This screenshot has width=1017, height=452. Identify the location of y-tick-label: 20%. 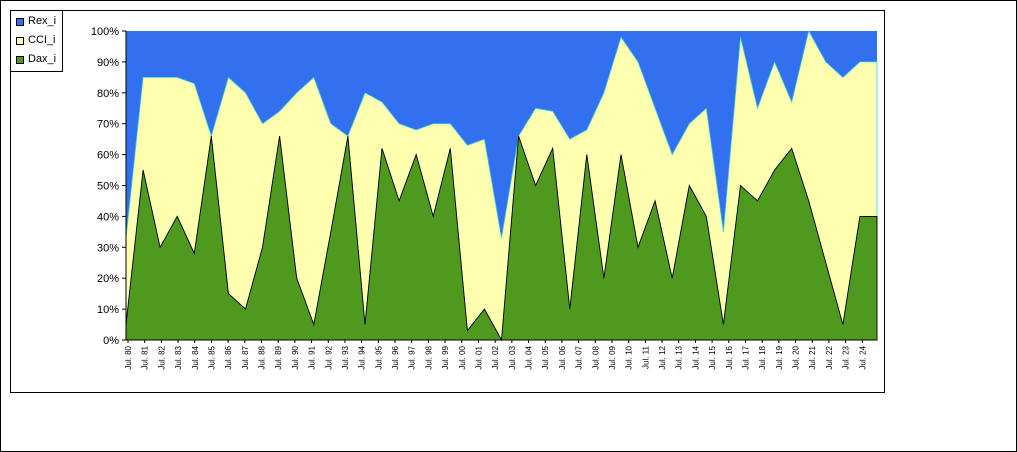
(108, 279).